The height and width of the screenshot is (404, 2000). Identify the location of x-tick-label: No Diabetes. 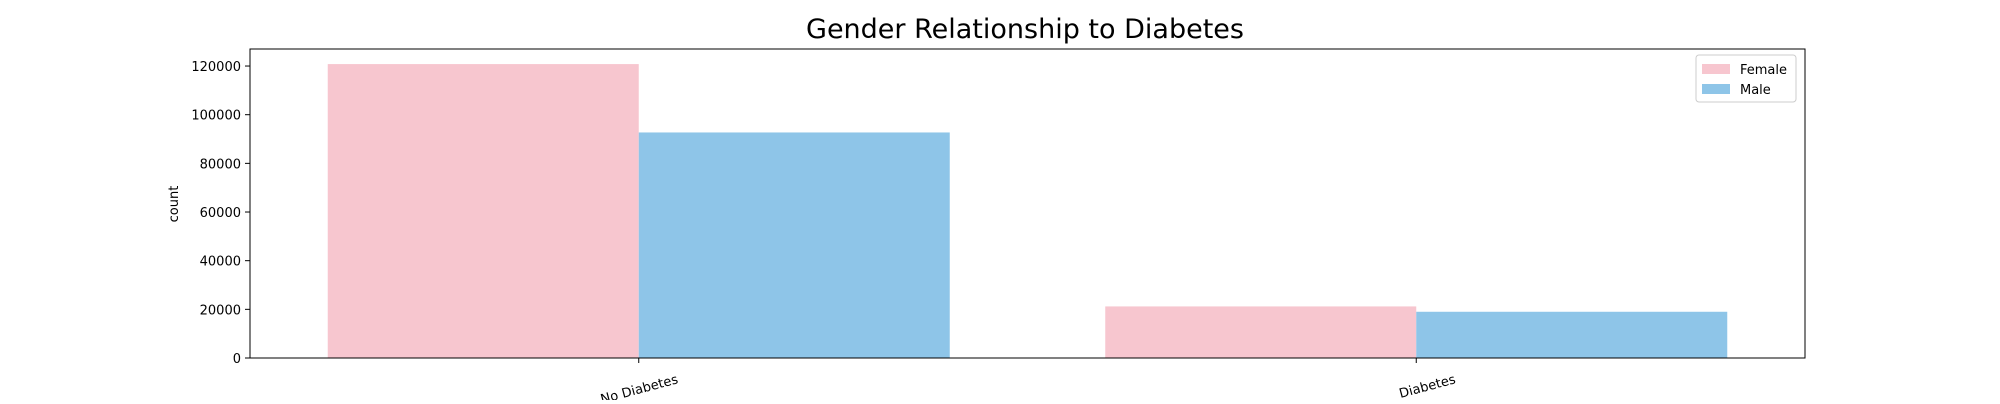
(639, 386).